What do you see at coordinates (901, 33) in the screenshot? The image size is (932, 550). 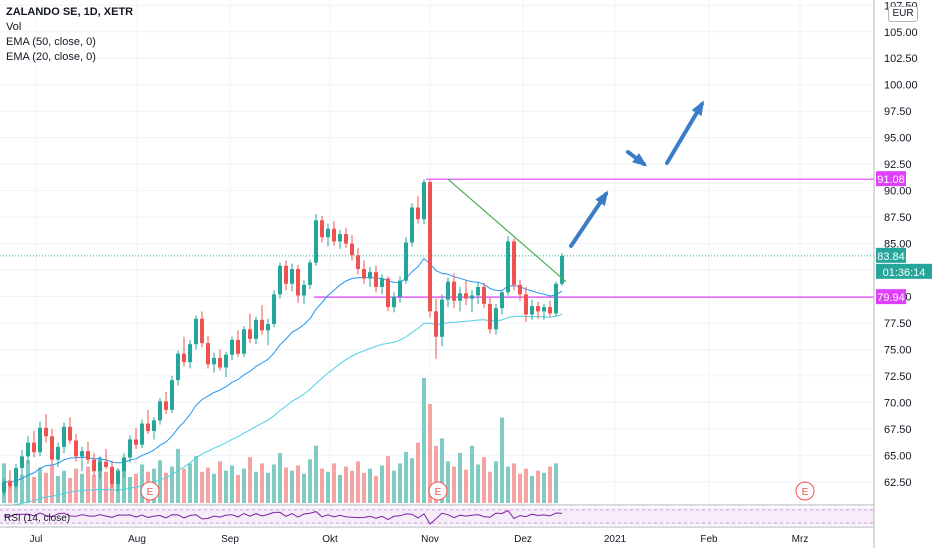 I see `price-tick-label: 105.00` at bounding box center [901, 33].